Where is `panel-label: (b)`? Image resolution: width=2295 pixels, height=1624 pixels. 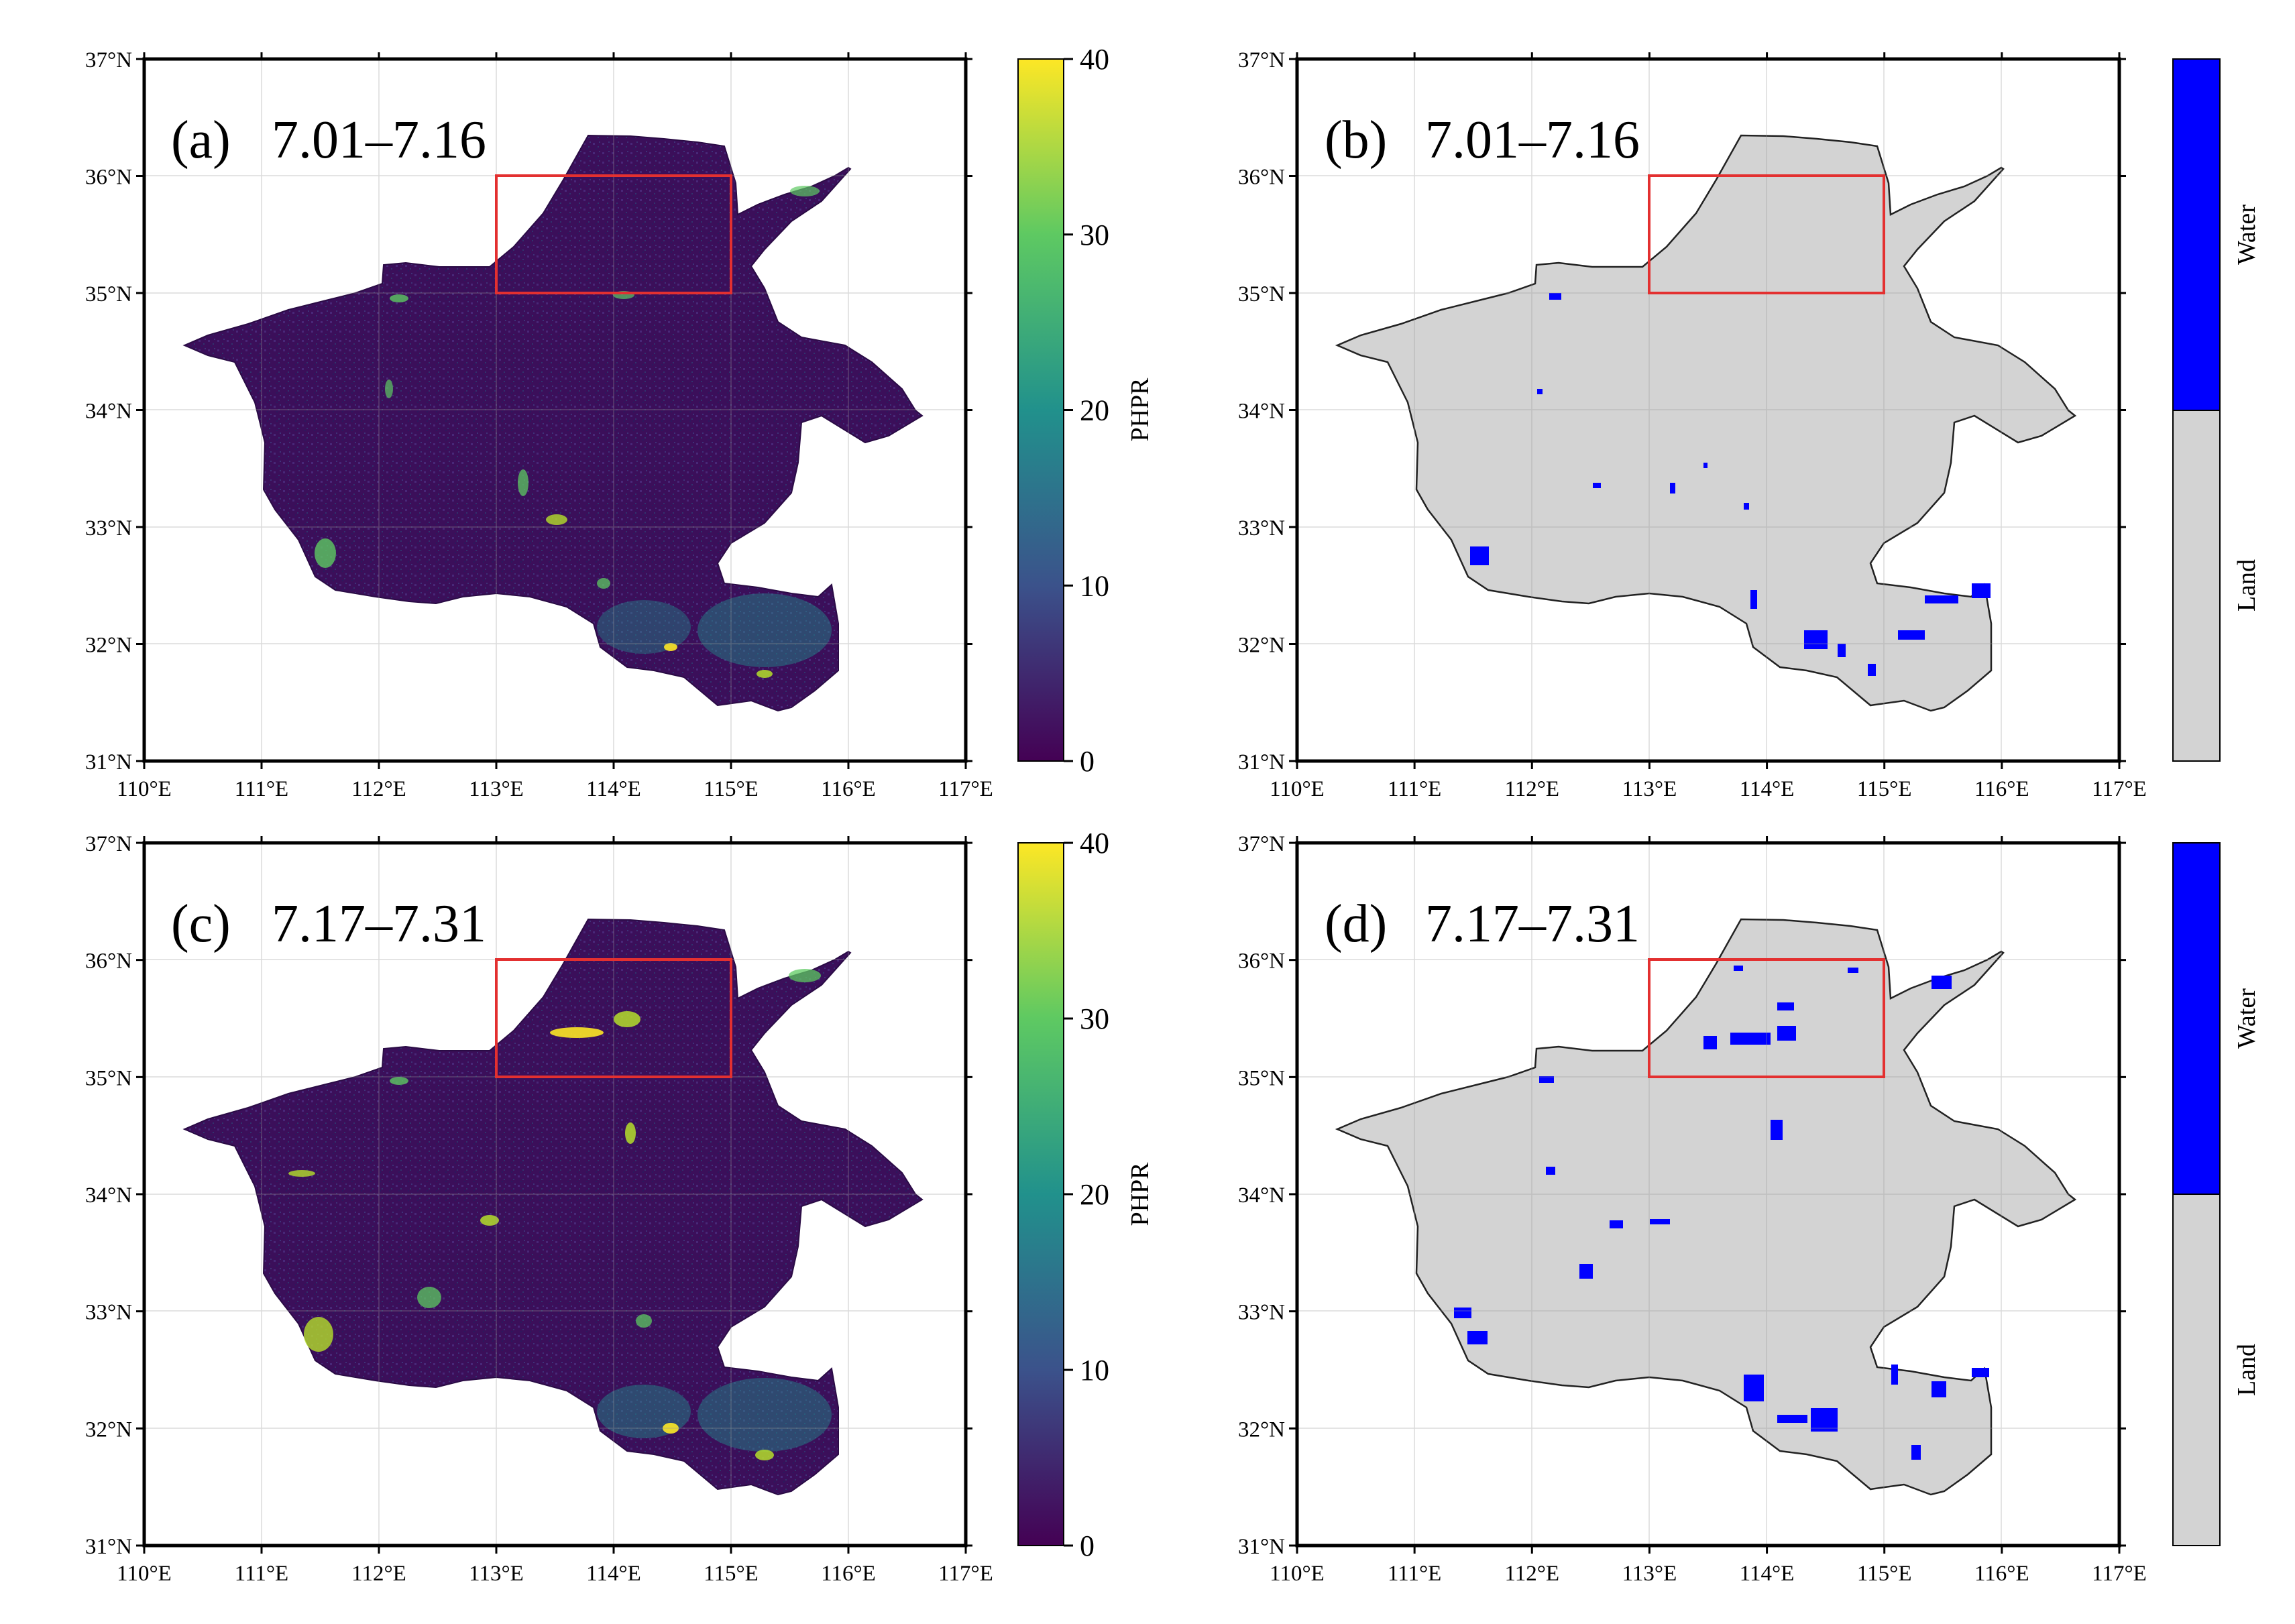 panel-label: (b) is located at coordinates (1356, 140).